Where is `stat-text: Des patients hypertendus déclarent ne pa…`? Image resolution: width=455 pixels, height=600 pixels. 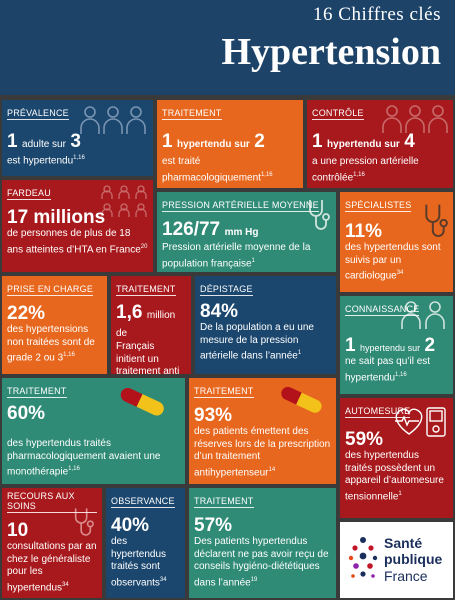 stat-text: Des patients hypertendus déclarent ne pa… is located at coordinates (261, 562).